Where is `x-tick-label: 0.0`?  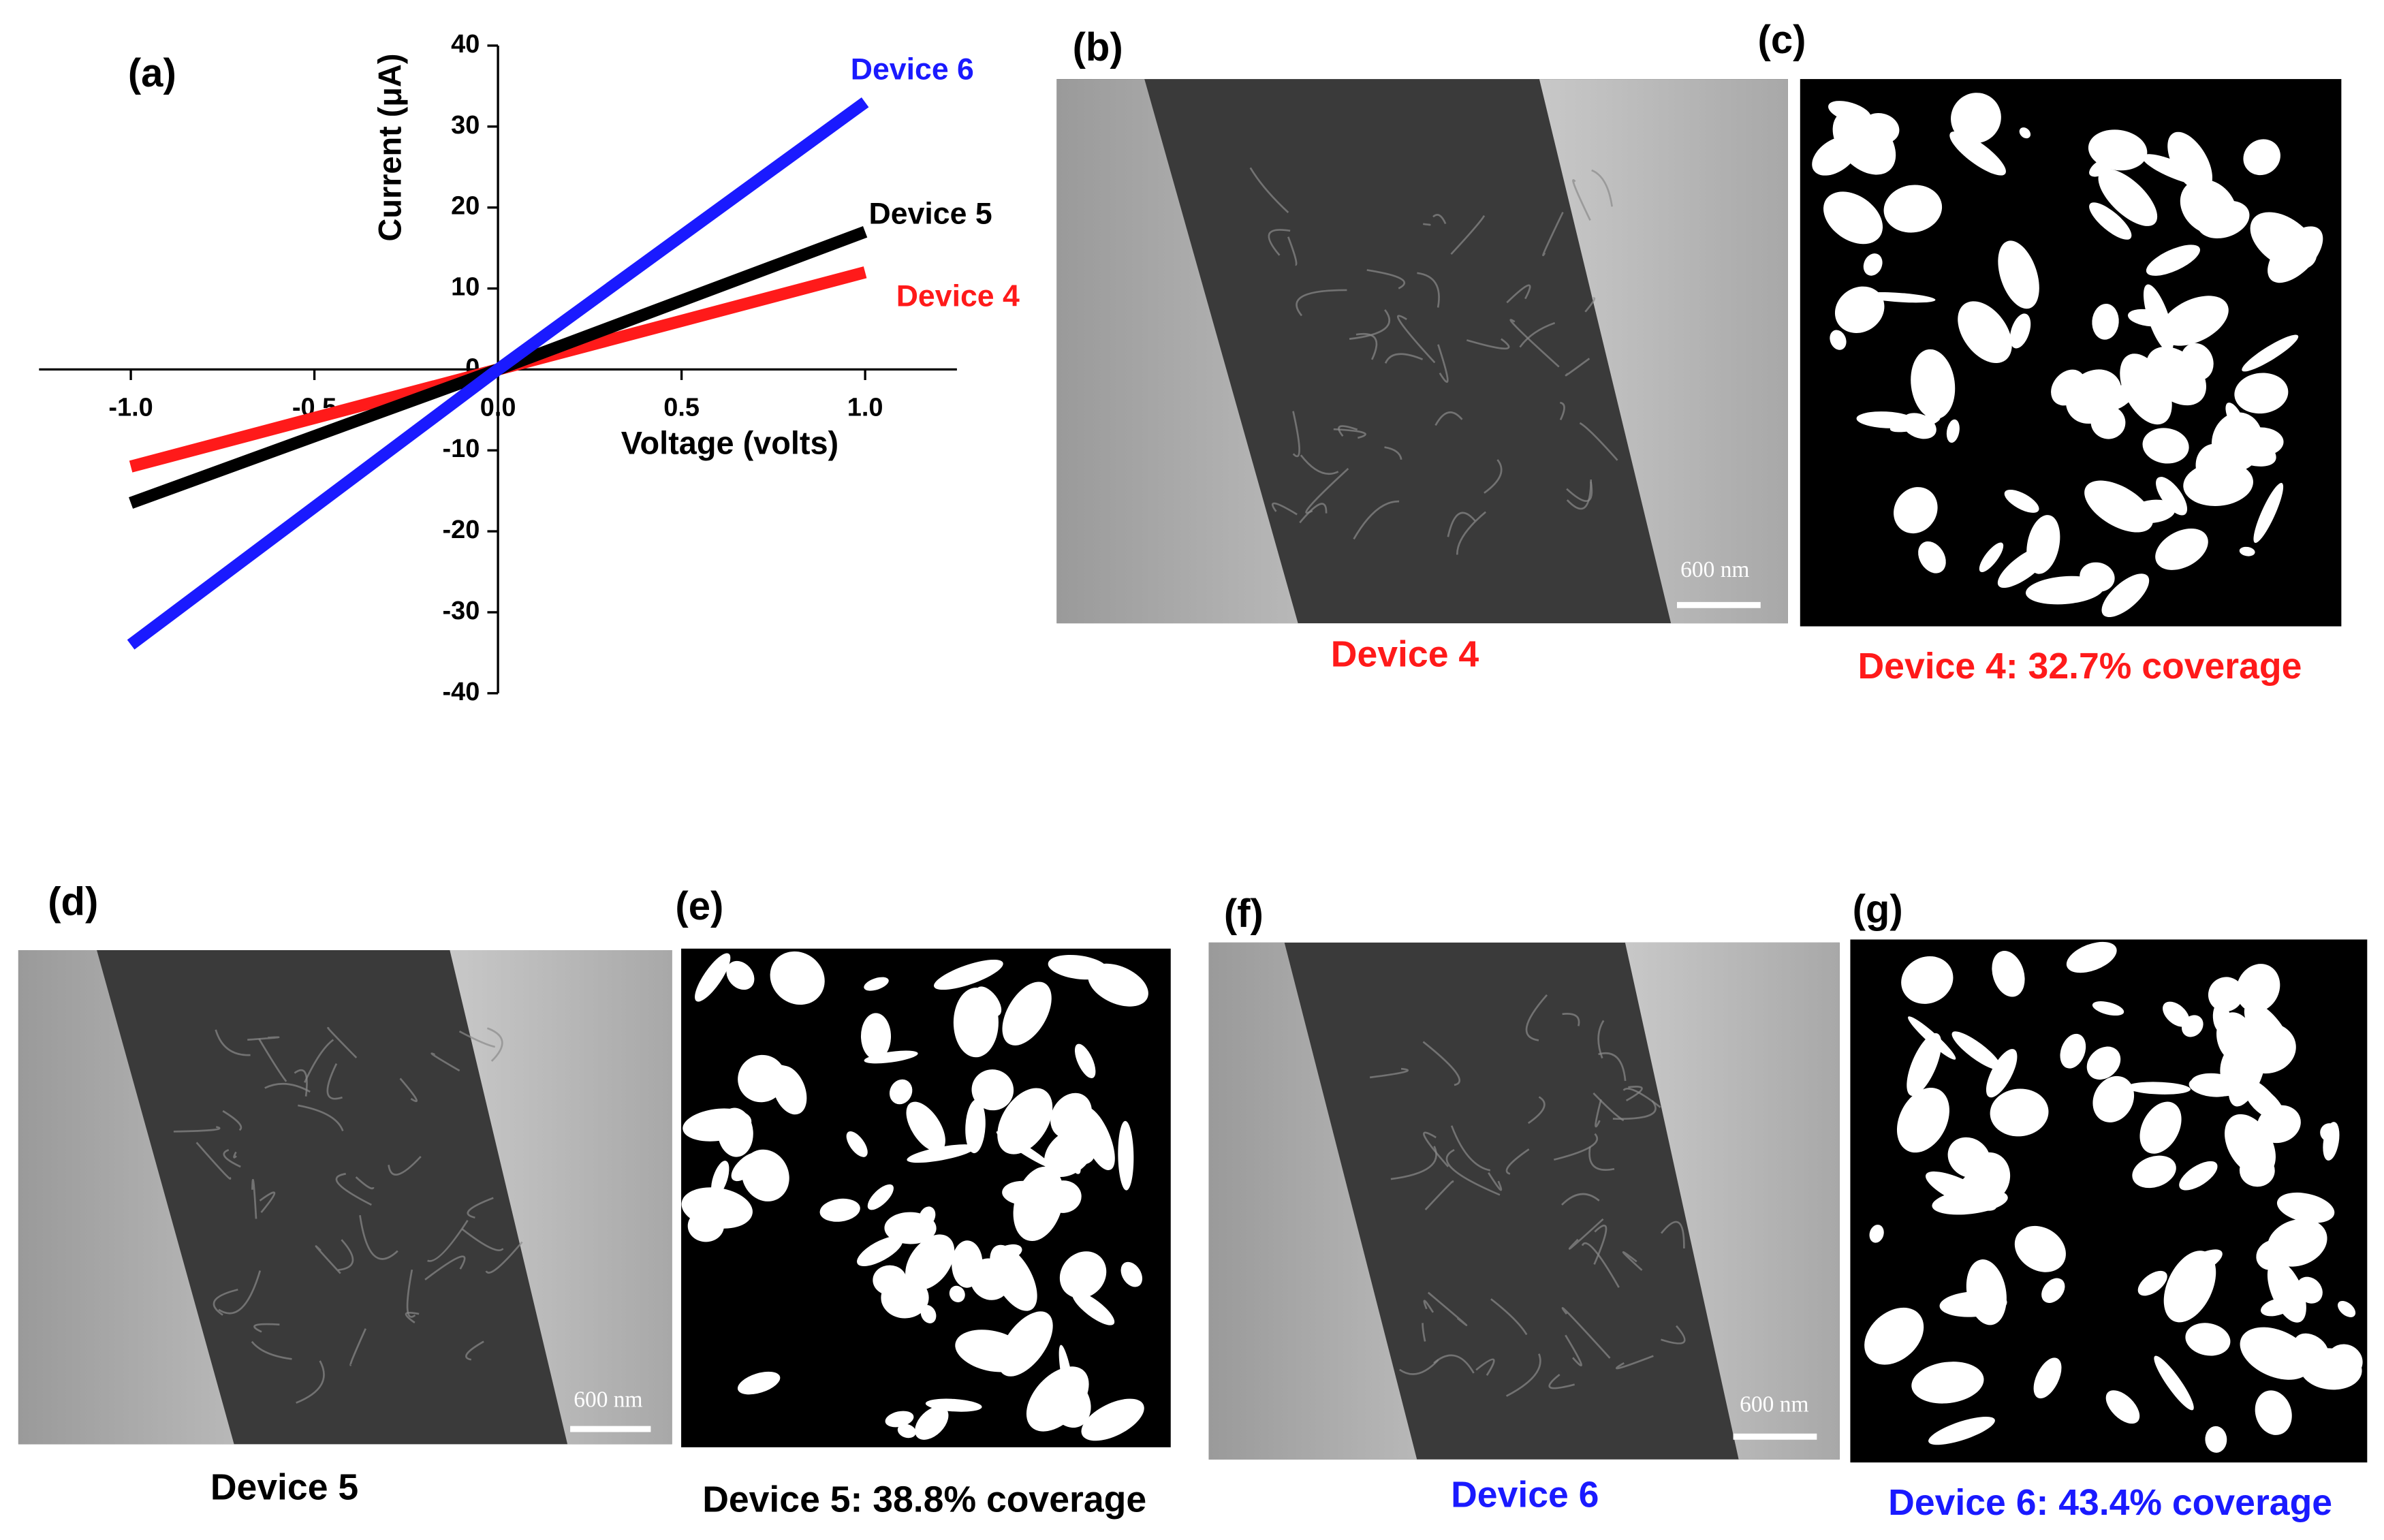
x-tick-label: 0.0 is located at coordinates (498, 408).